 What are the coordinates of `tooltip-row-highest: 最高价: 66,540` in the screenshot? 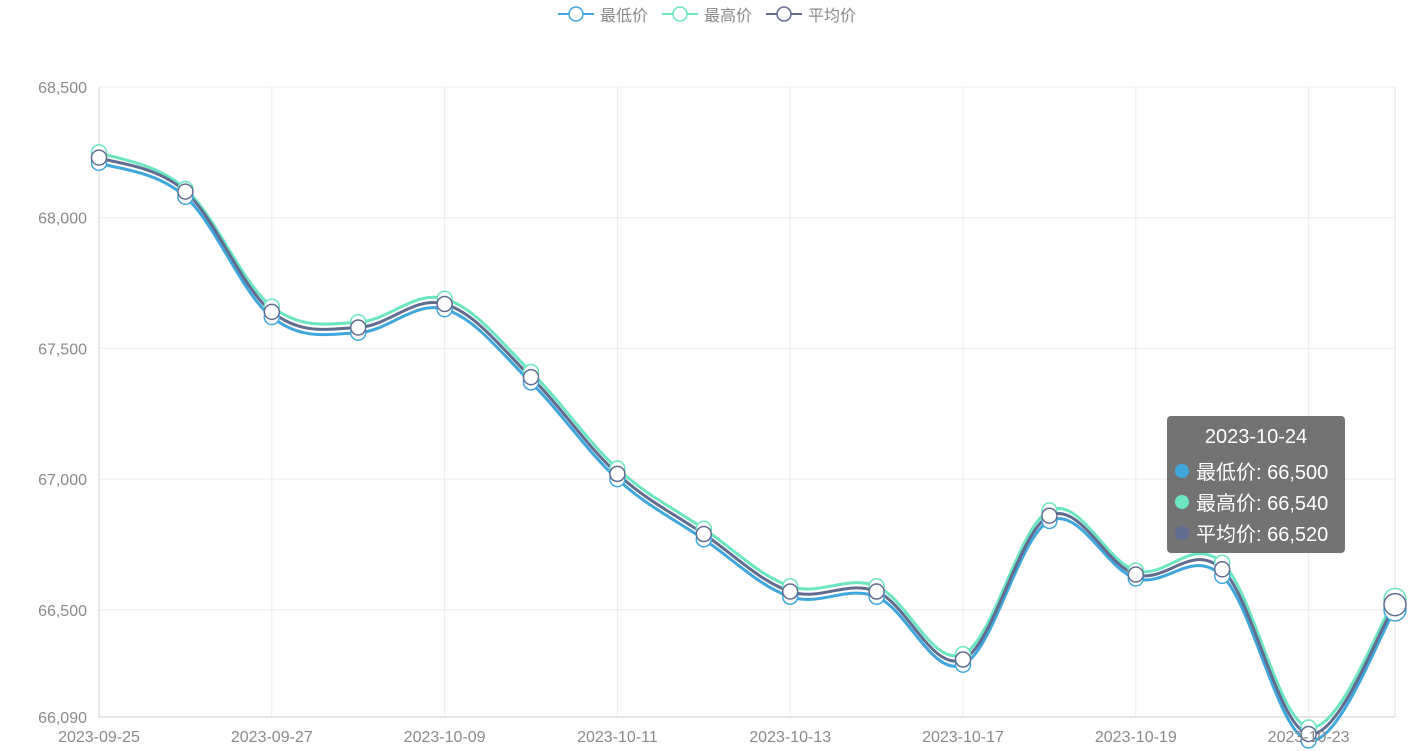 It's located at (1256, 501).